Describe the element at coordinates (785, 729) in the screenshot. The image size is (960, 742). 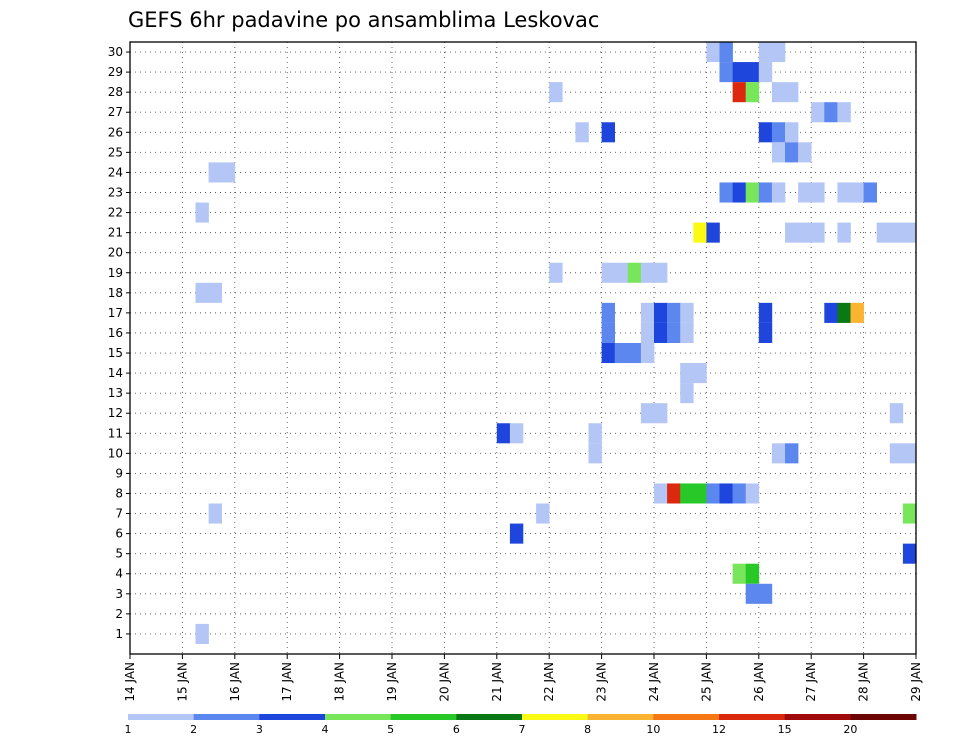
I see `legend-label: 15` at that location.